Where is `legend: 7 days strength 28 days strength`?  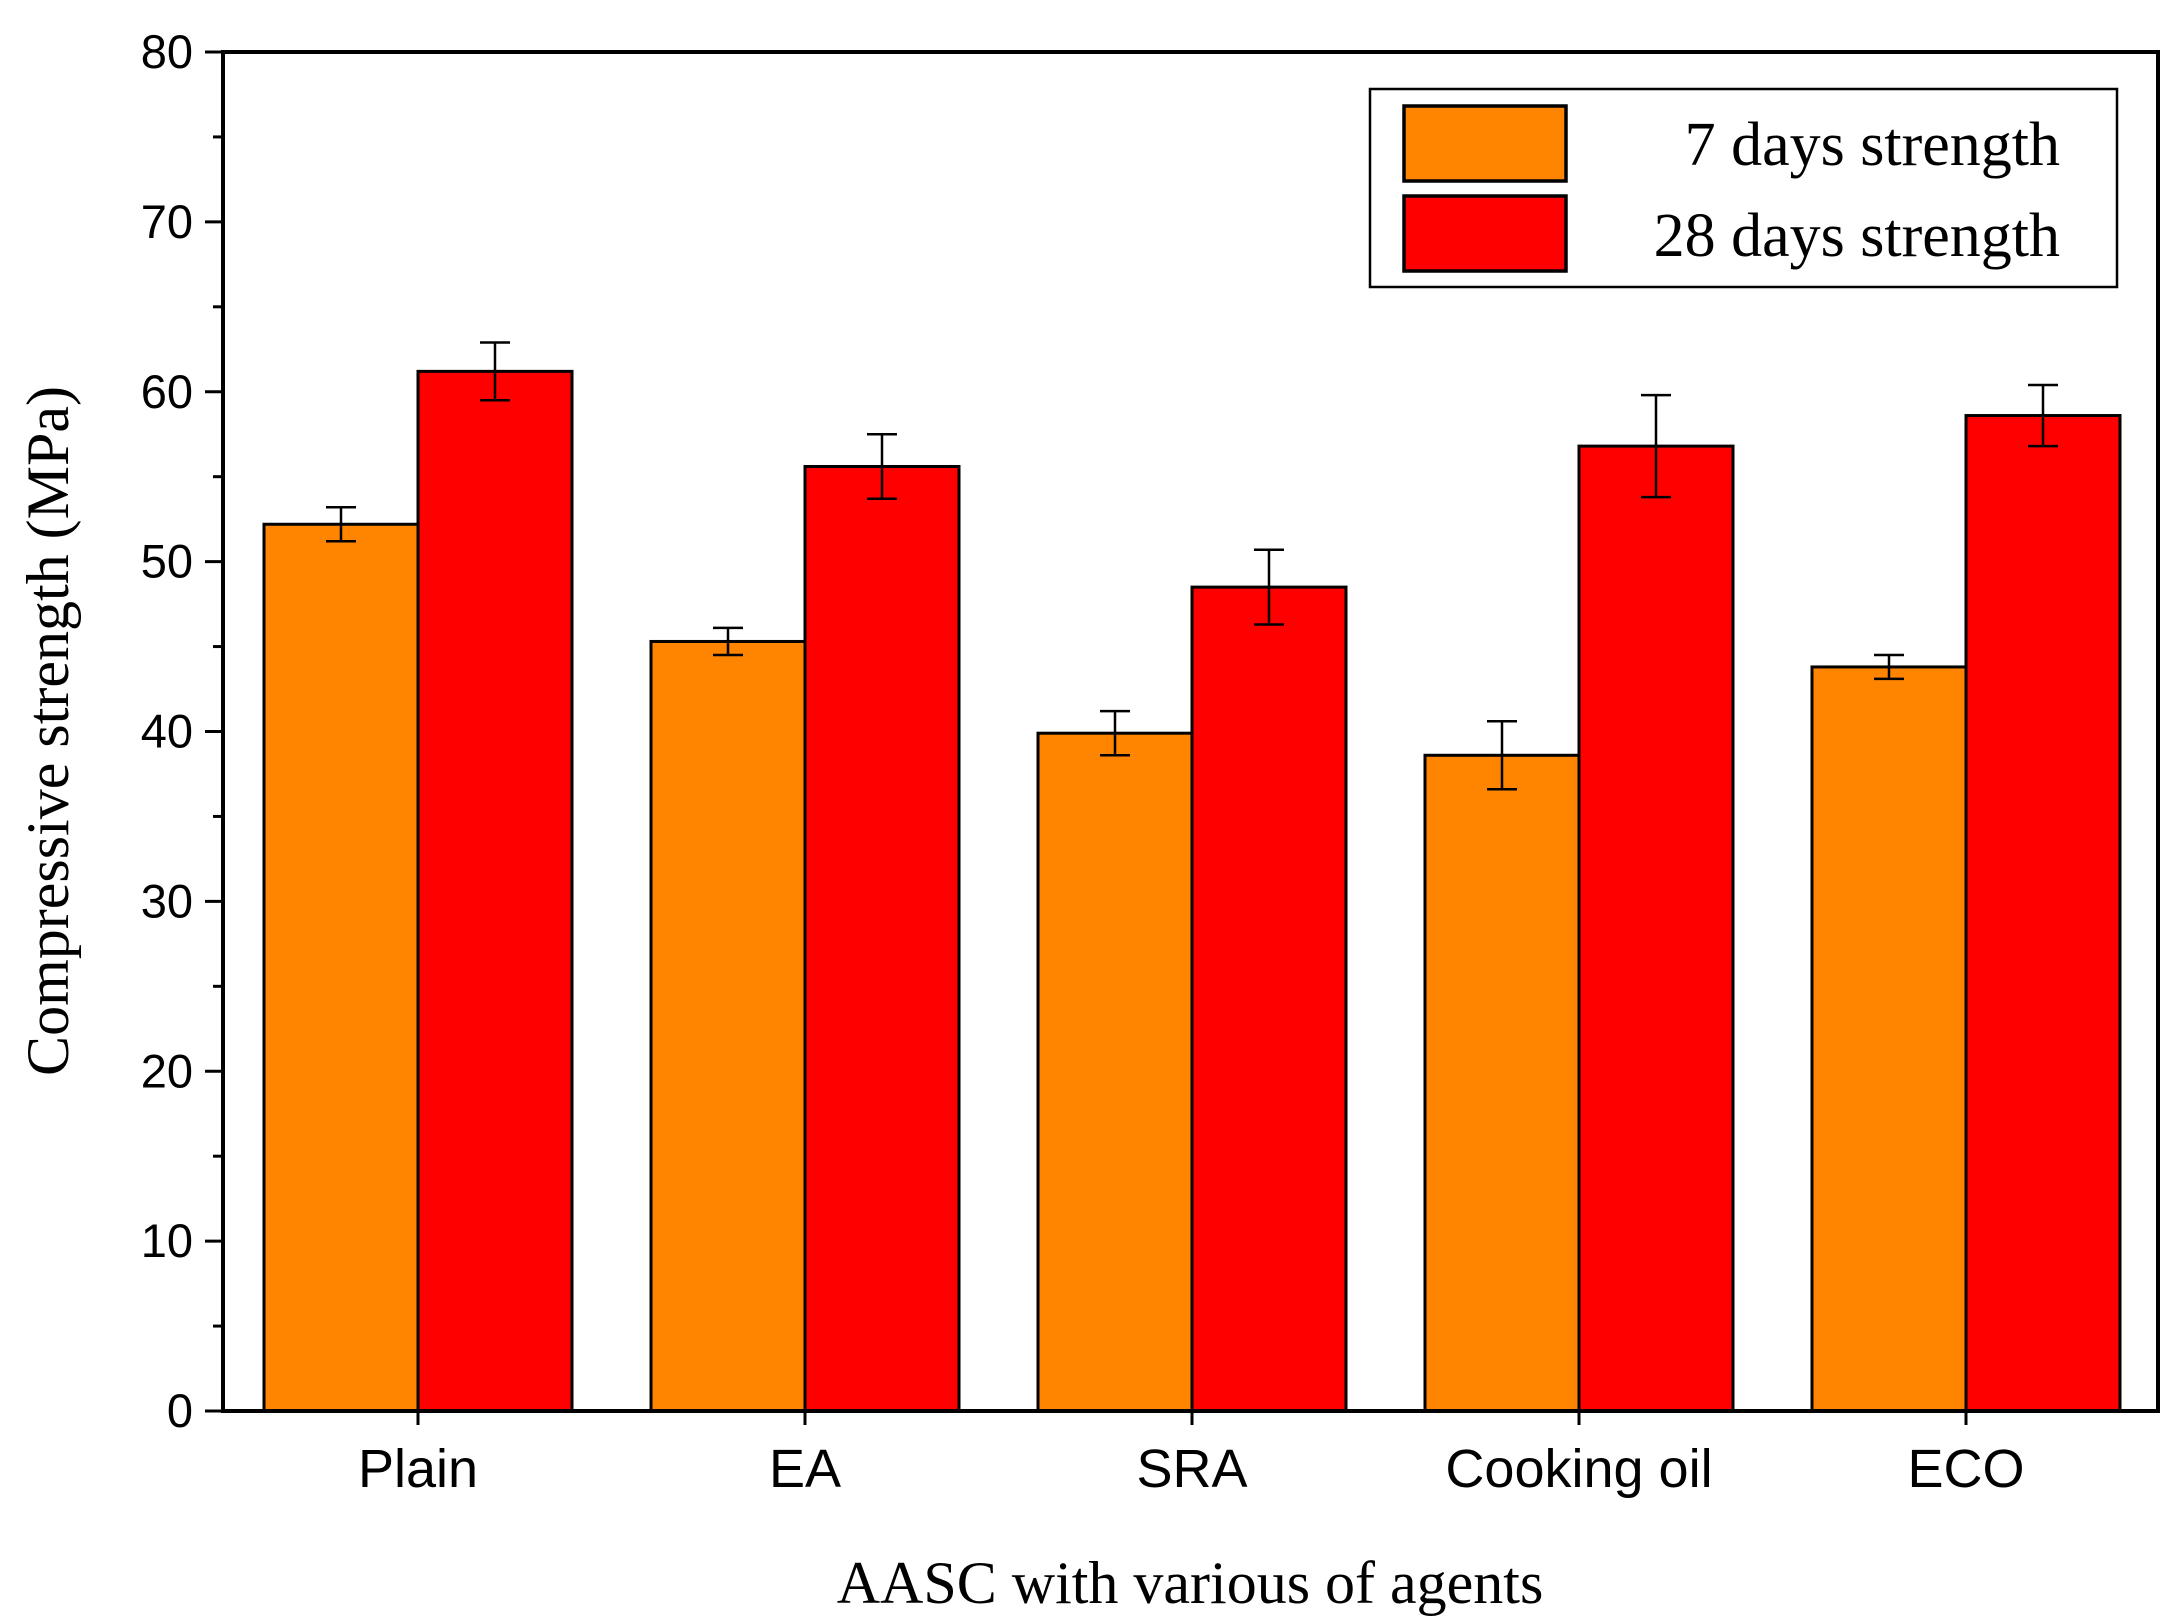
legend: 7 days strength 28 days strength is located at coordinates (1743, 188).